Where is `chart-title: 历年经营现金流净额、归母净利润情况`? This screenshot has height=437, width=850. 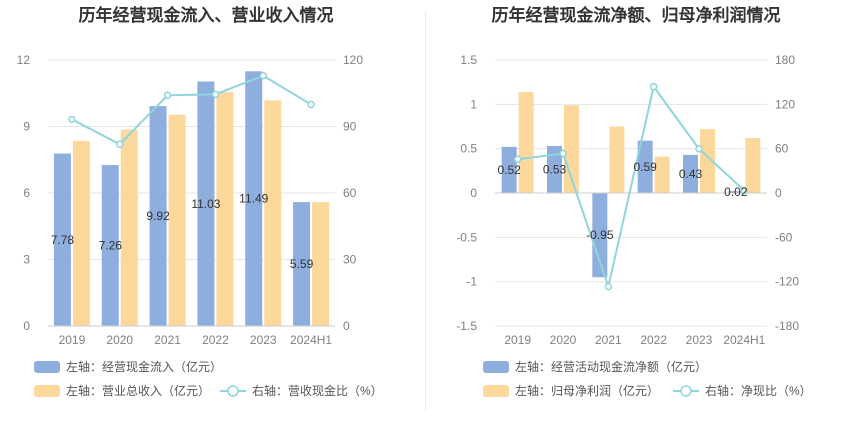 chart-title: 历年经营现金流净额、归母净利润情况 is located at coordinates (636, 15).